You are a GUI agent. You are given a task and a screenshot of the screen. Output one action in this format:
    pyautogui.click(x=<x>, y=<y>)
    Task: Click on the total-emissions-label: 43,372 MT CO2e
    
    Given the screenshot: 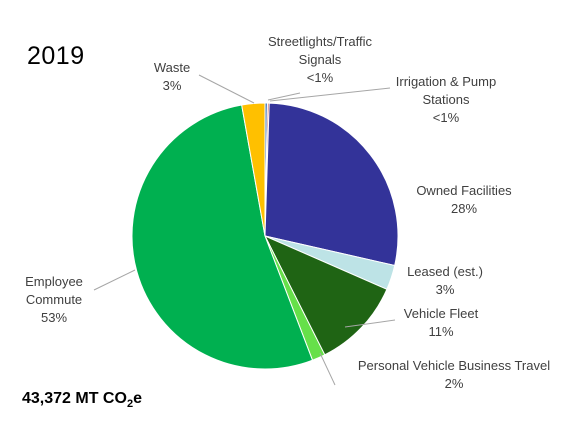 What is the action you would take?
    pyautogui.click(x=82, y=400)
    